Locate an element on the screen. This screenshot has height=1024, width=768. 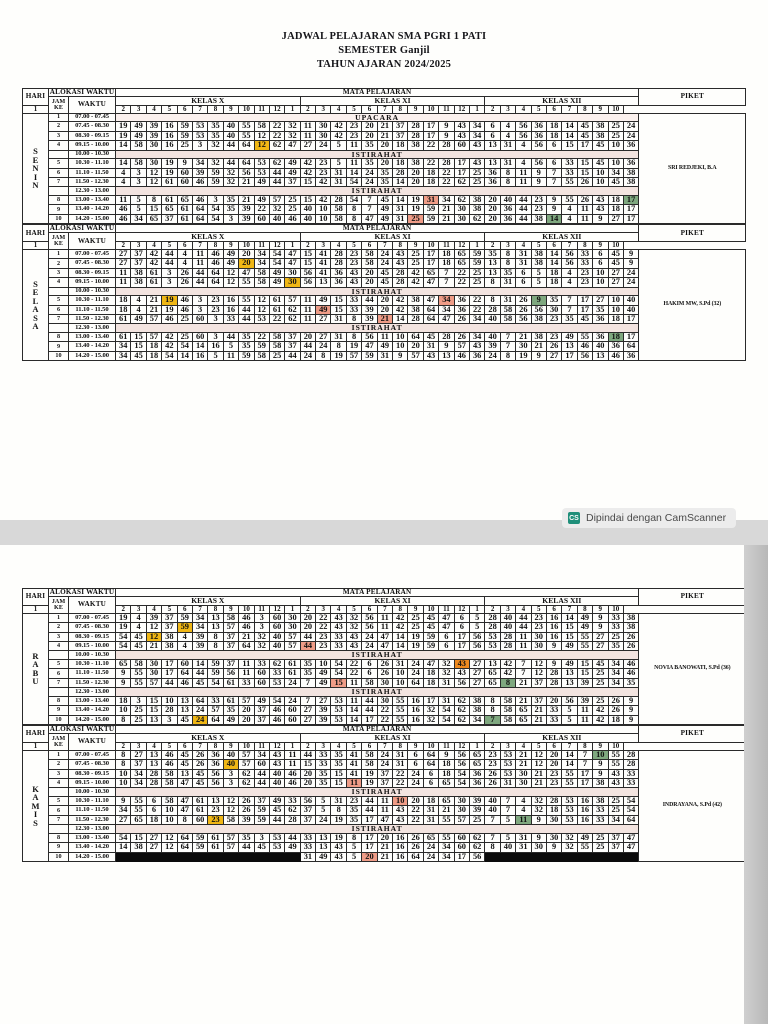
lesson-cell-xii: 14 is located at coordinates (569, 755).